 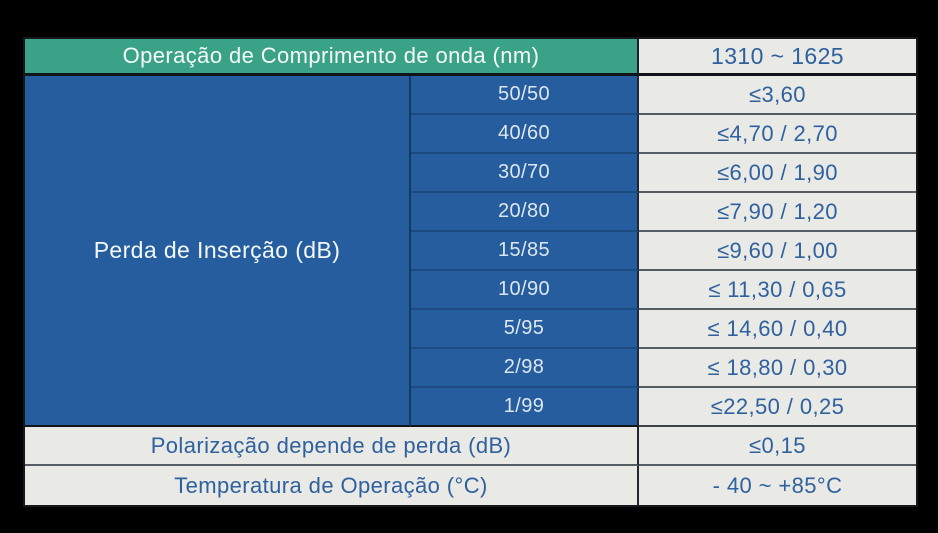 What do you see at coordinates (777, 57) in the screenshot?
I see `wavelength-value: 1310 ~ 1625` at bounding box center [777, 57].